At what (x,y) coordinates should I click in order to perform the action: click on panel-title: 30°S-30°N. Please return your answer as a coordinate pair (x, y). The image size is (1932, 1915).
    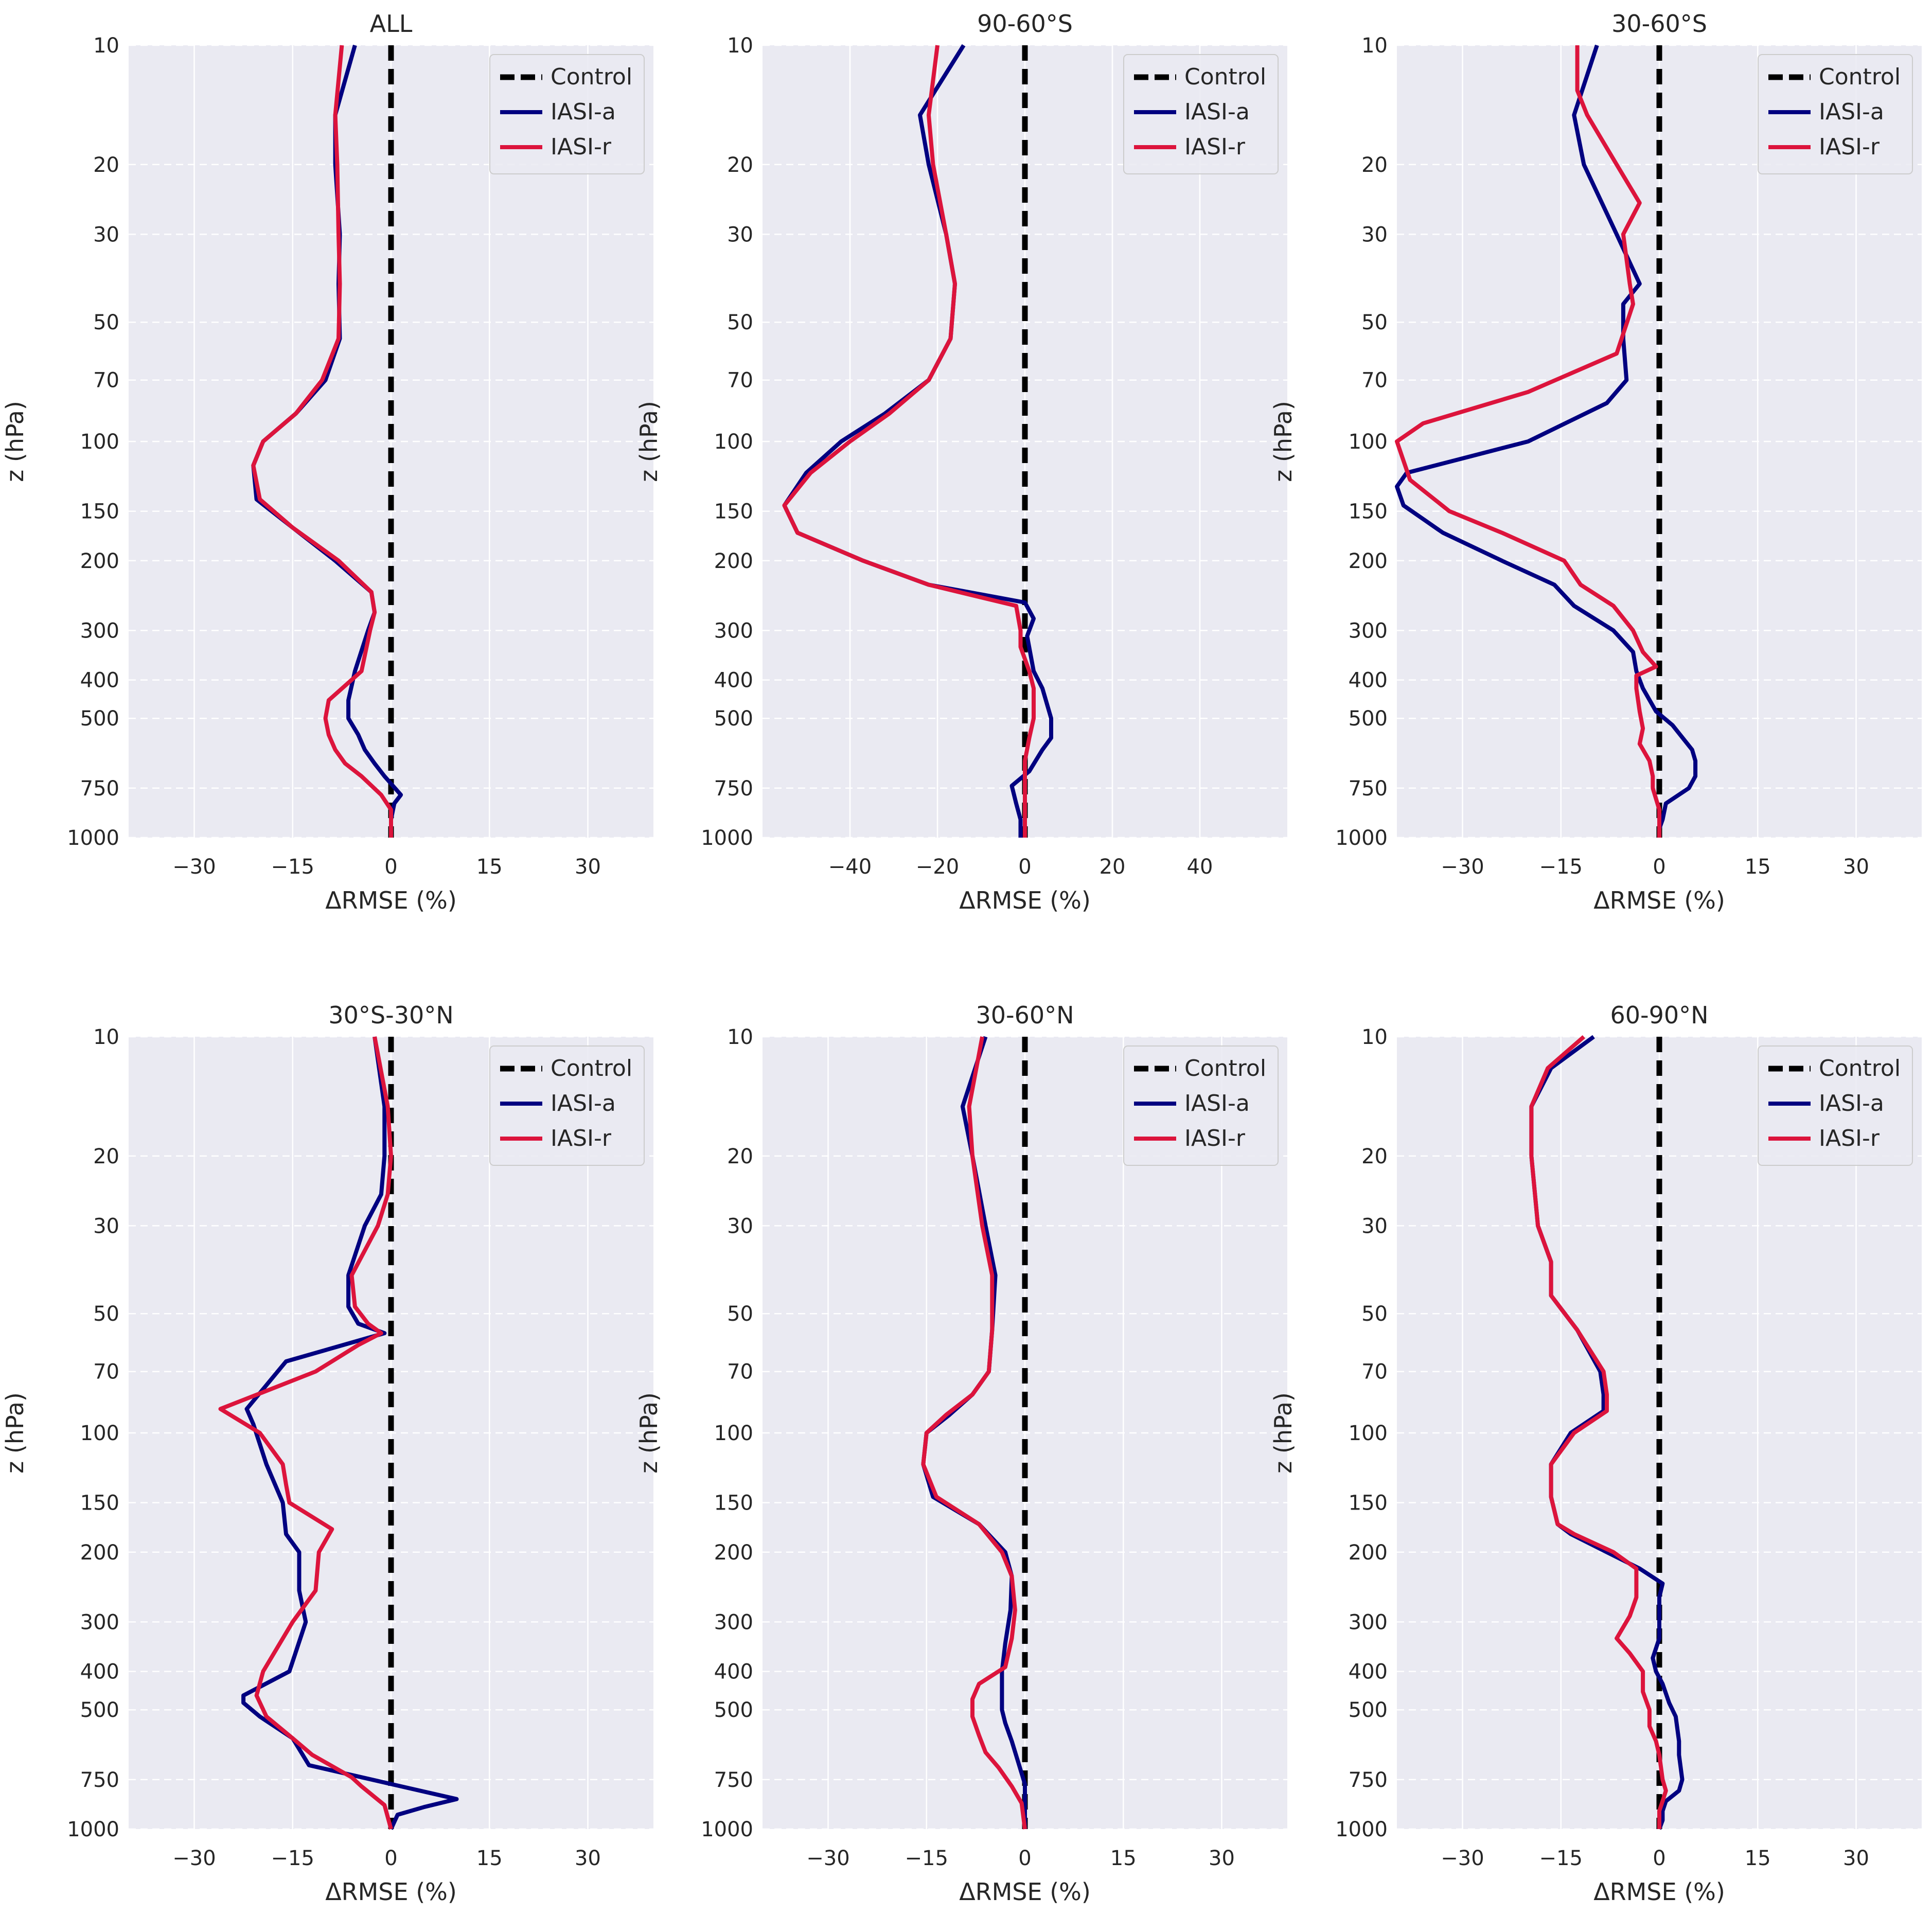
    Looking at the image, I should click on (390, 1015).